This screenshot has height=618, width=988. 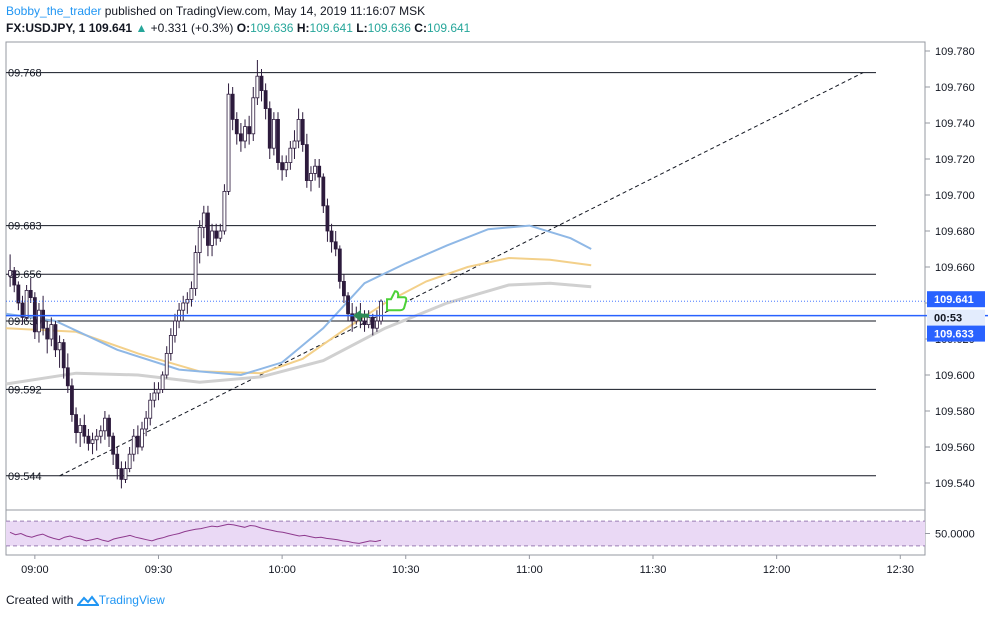 I want to click on current-price-tag: 109.641, so click(x=954, y=300).